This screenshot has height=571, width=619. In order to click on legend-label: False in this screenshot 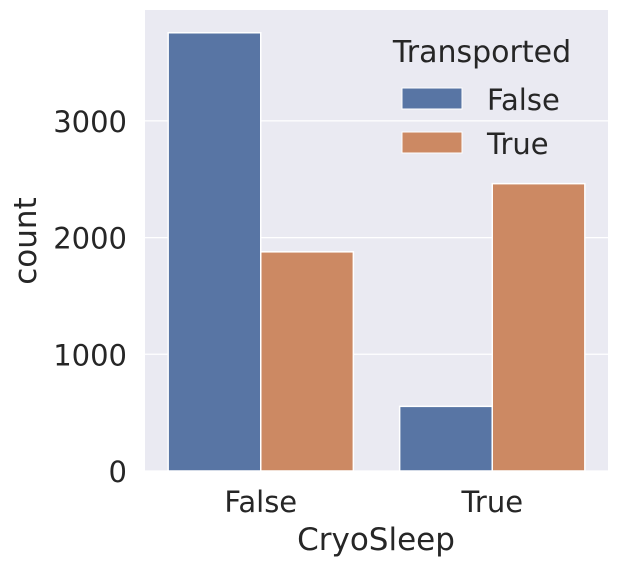, I will do `click(523, 100)`.